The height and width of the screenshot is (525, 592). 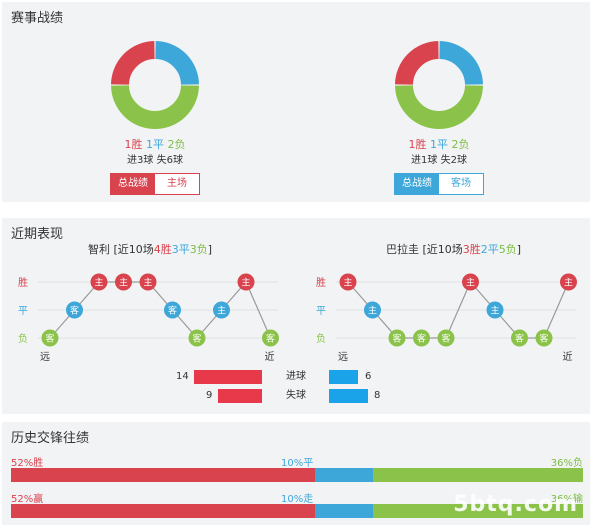 I want to click on away-team-record: 1胜 1平 2负 进1球 失2球 总战绩 客场, so click(x=439, y=116).